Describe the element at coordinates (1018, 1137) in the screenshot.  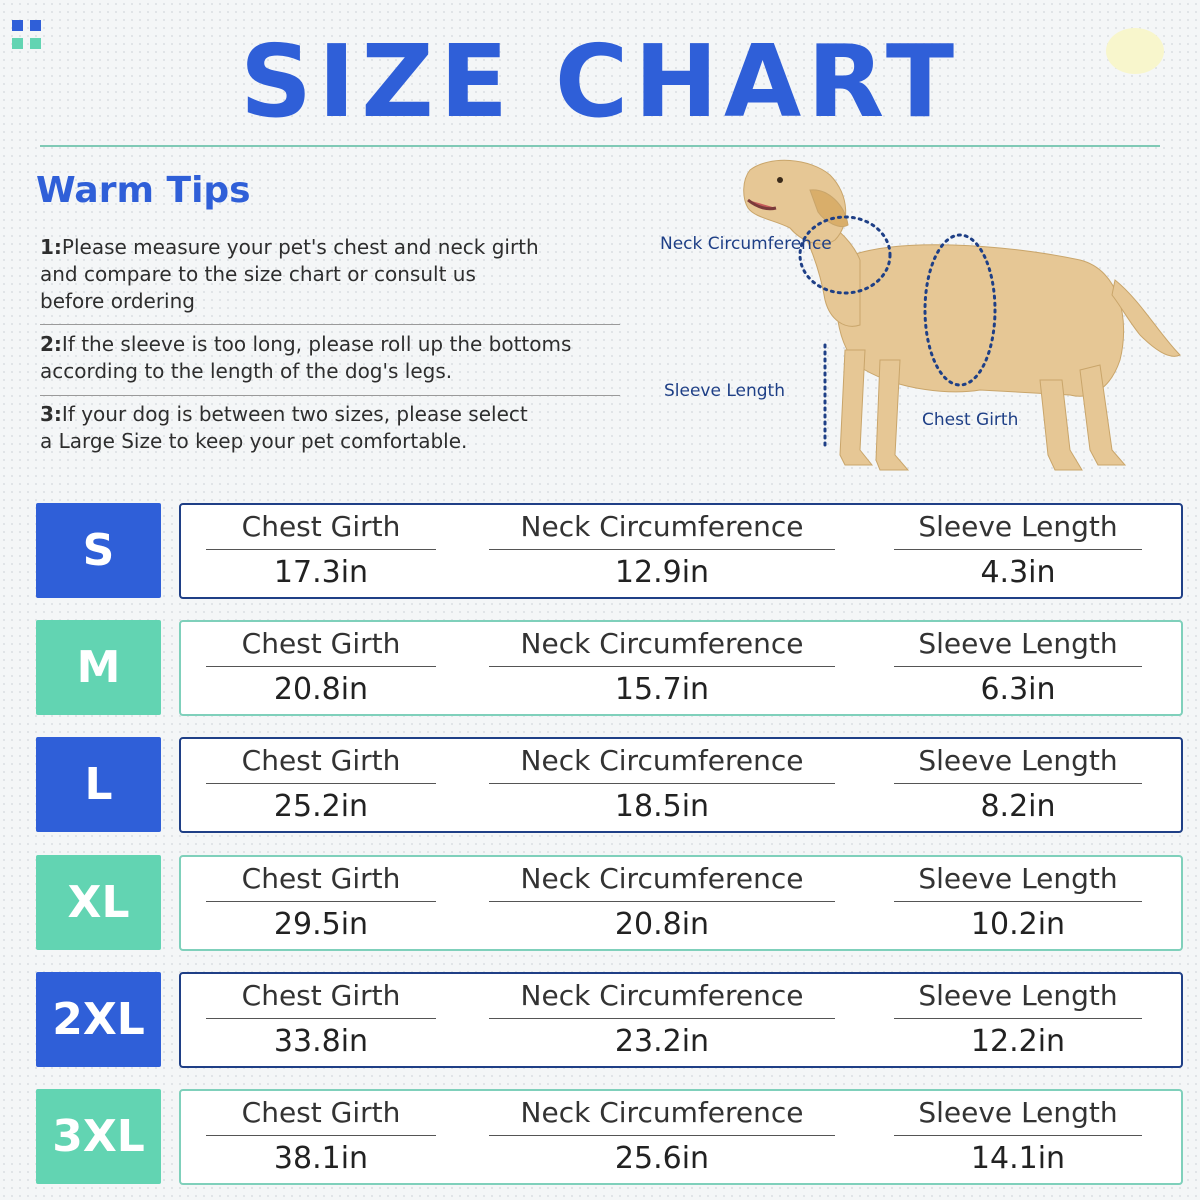
I see `sleeve-cell: Sleeve Length 14.1in` at that location.